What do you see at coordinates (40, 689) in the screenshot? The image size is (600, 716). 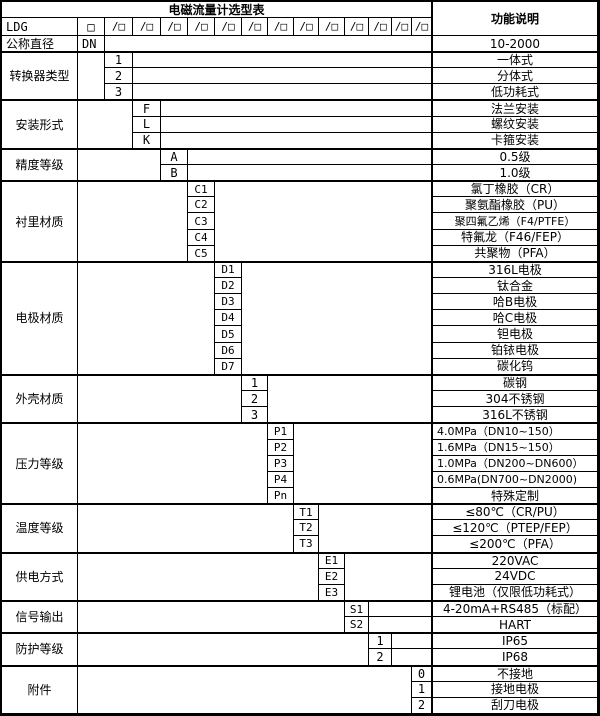 I see `category-label: 附件` at bounding box center [40, 689].